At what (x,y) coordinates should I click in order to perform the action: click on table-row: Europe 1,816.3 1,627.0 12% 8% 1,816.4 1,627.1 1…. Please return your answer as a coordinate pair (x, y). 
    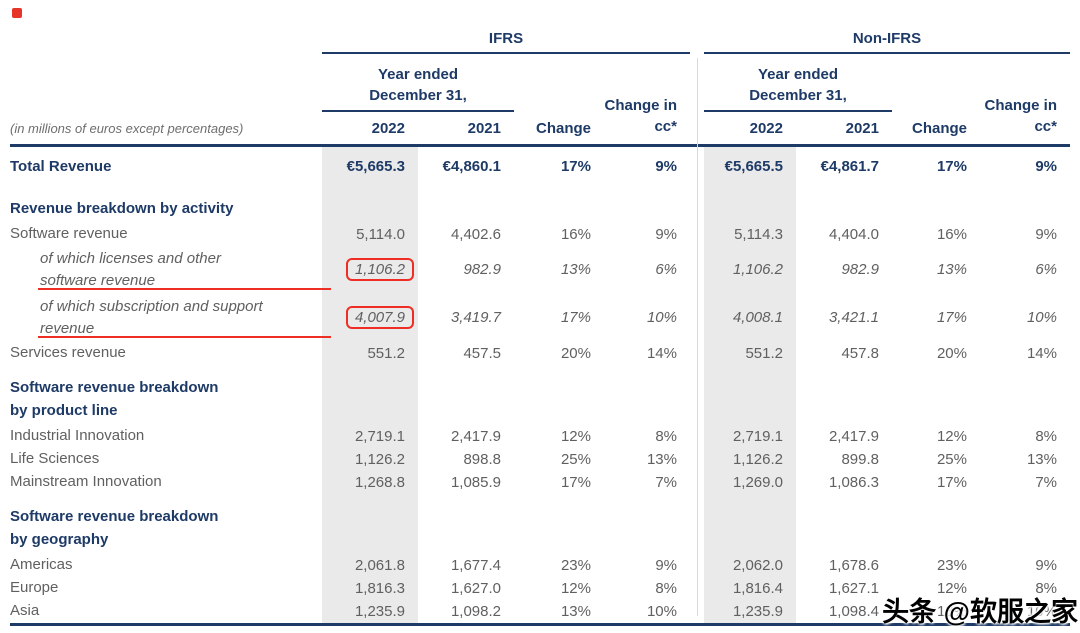
    Looking at the image, I should click on (540, 588).